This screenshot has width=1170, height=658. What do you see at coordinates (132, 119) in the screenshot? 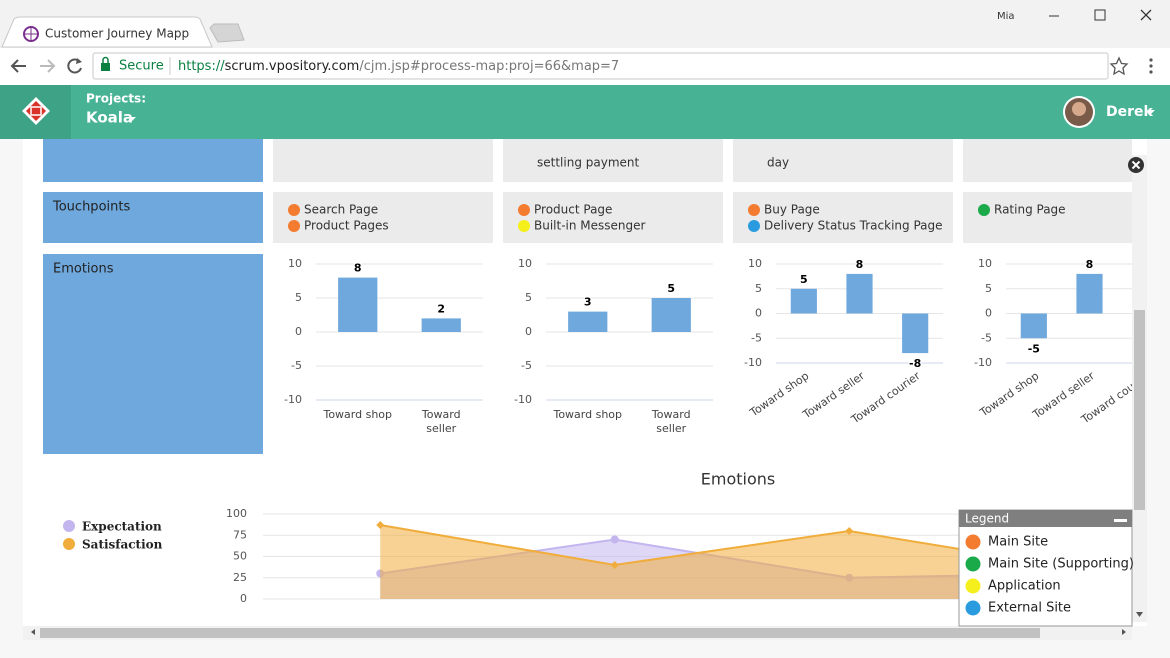
I see `dropdown-caret` at bounding box center [132, 119].